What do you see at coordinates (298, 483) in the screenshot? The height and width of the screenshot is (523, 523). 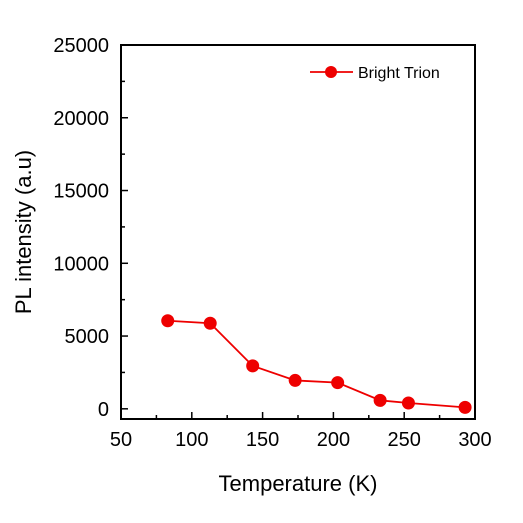 I see `x-axis-title: Temperature (K)` at bounding box center [298, 483].